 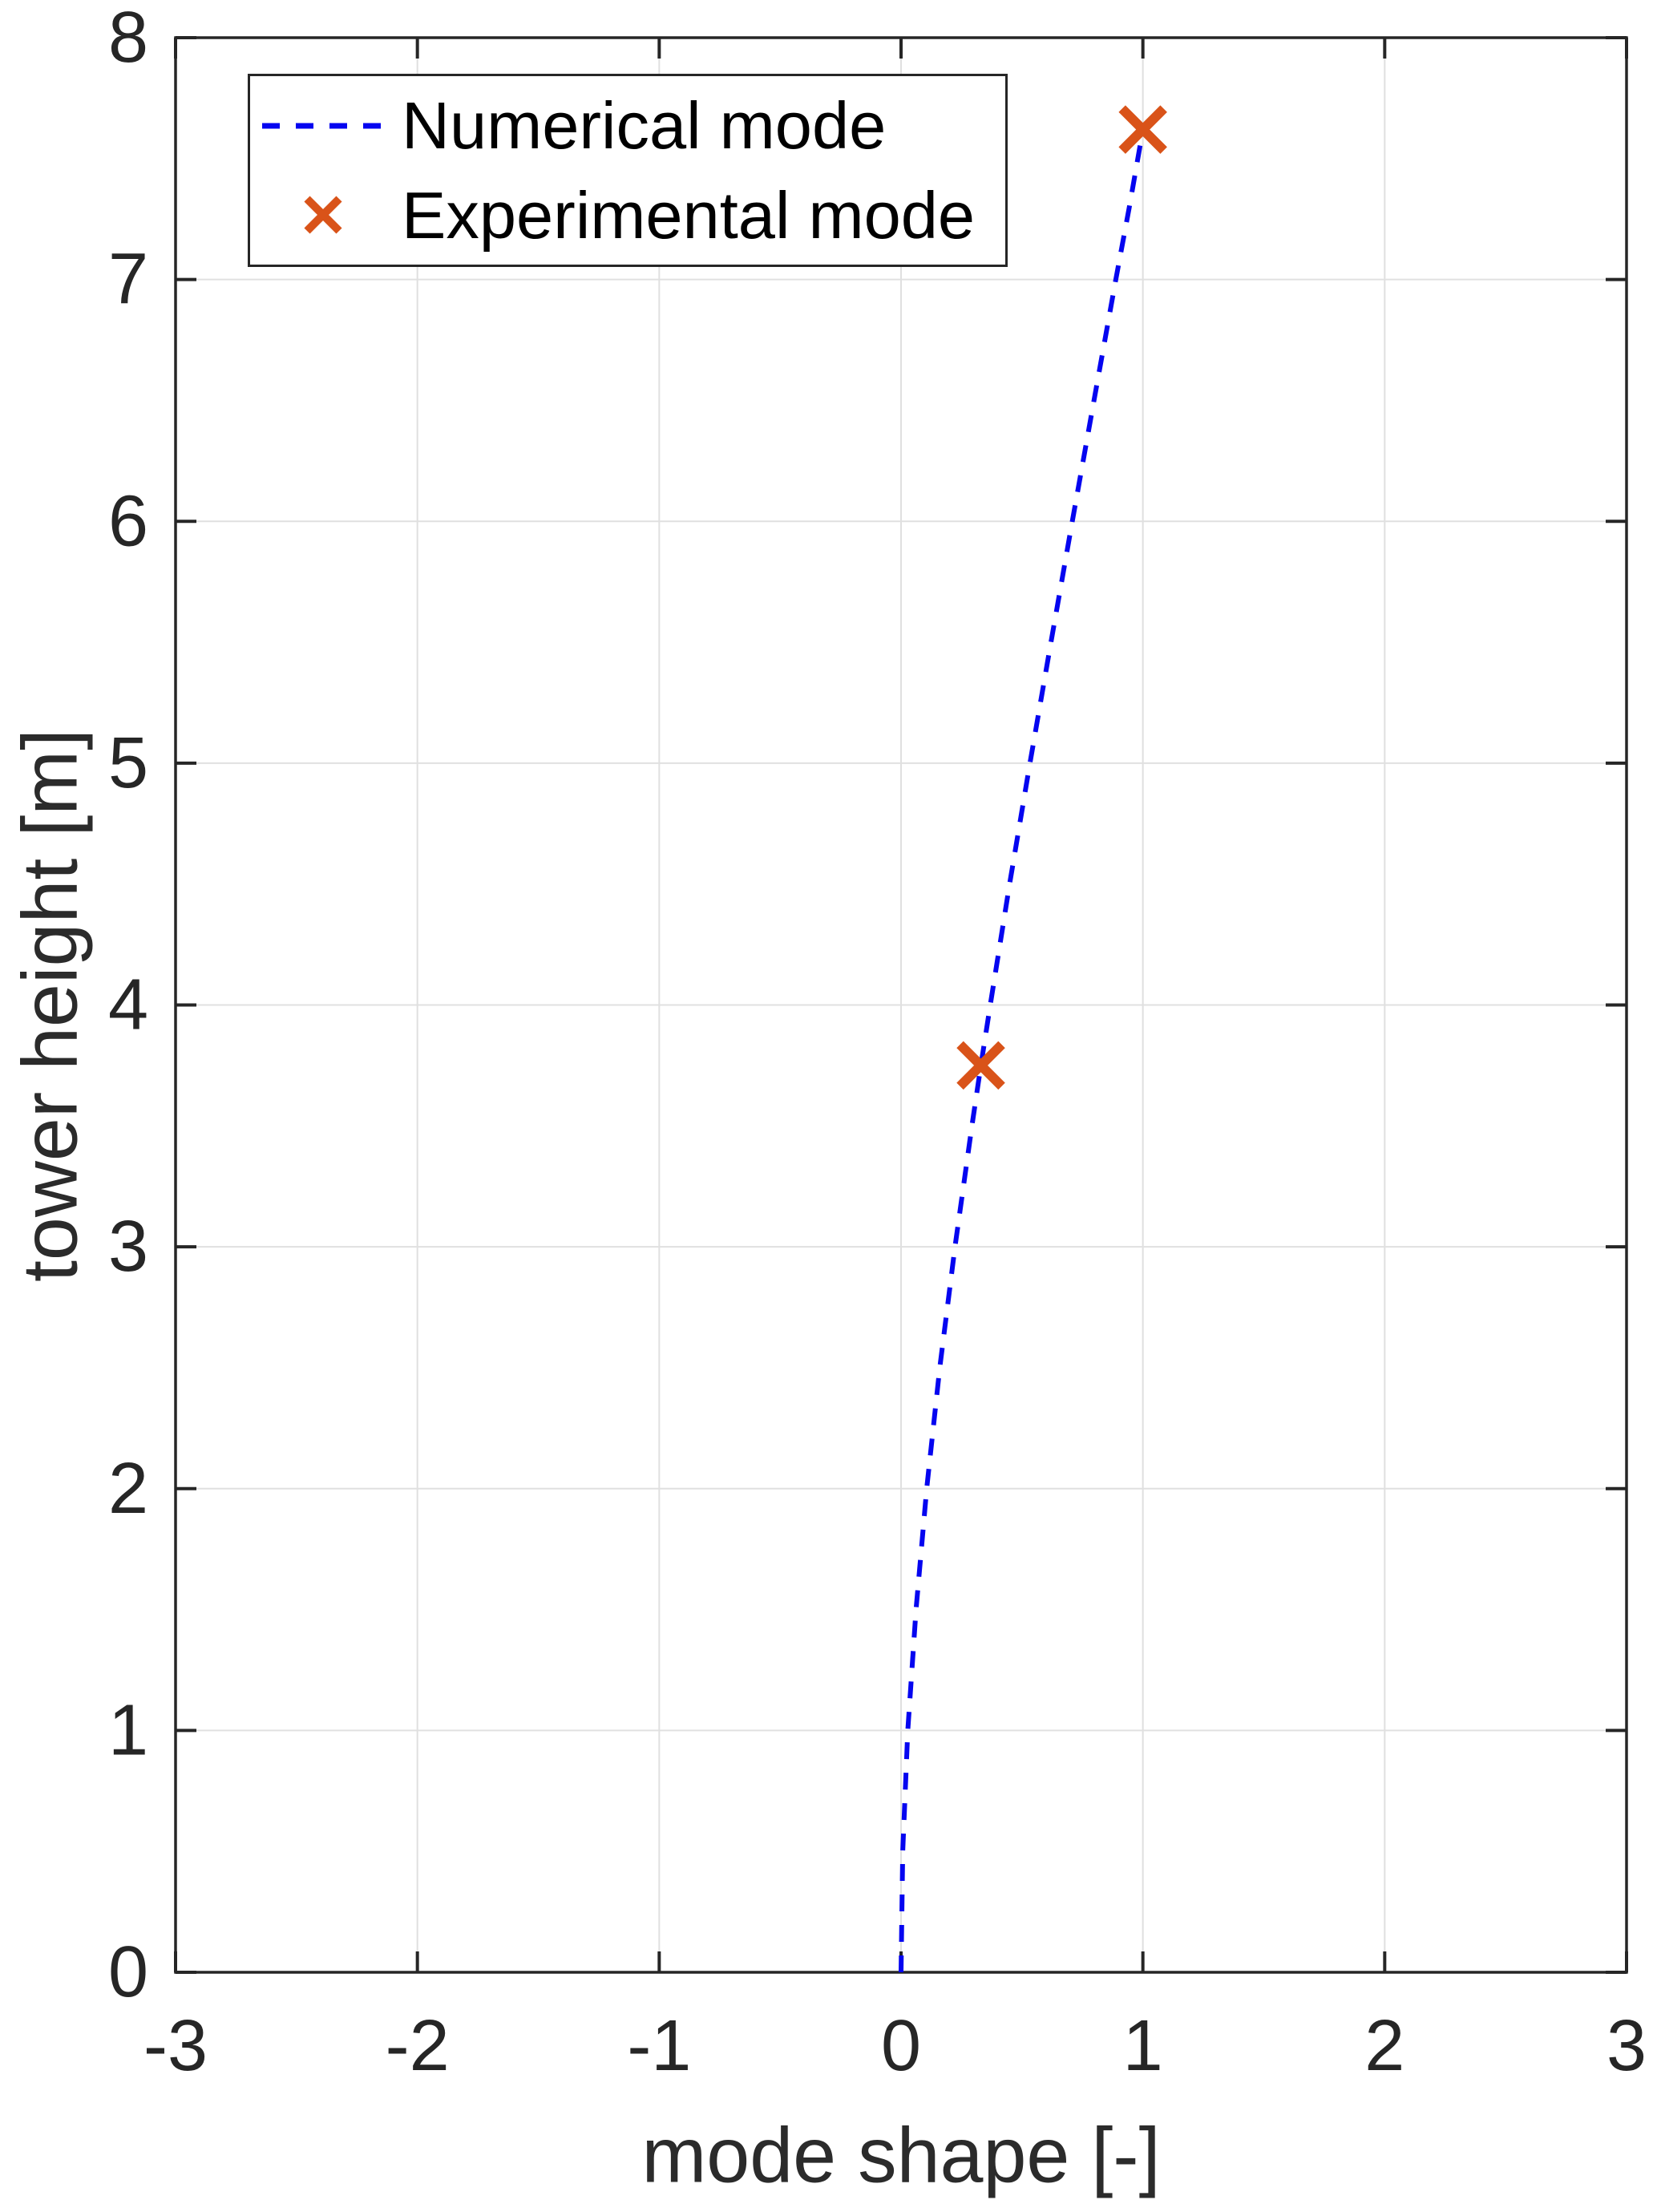 I want to click on legend-label-numerical: Numerical mode, so click(x=644, y=126).